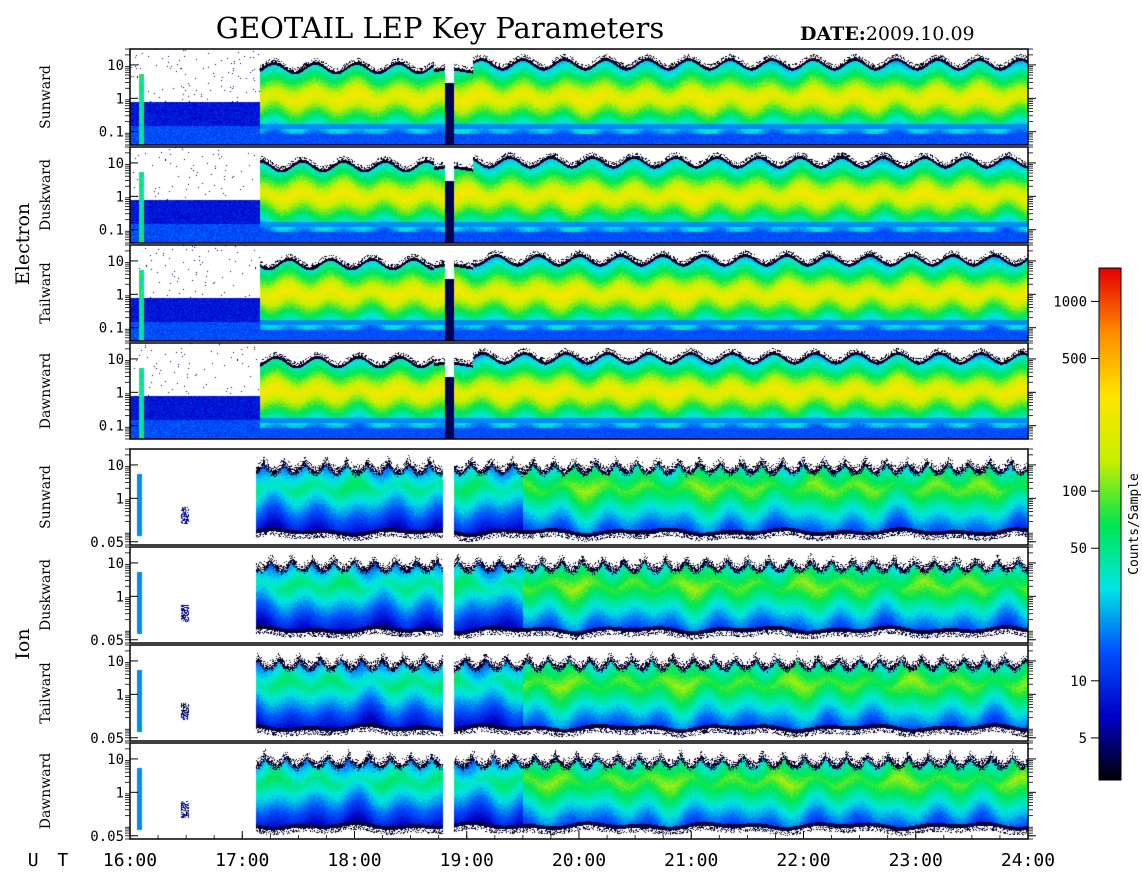  I want to click on x-tick-label: 18:00, so click(354, 860).